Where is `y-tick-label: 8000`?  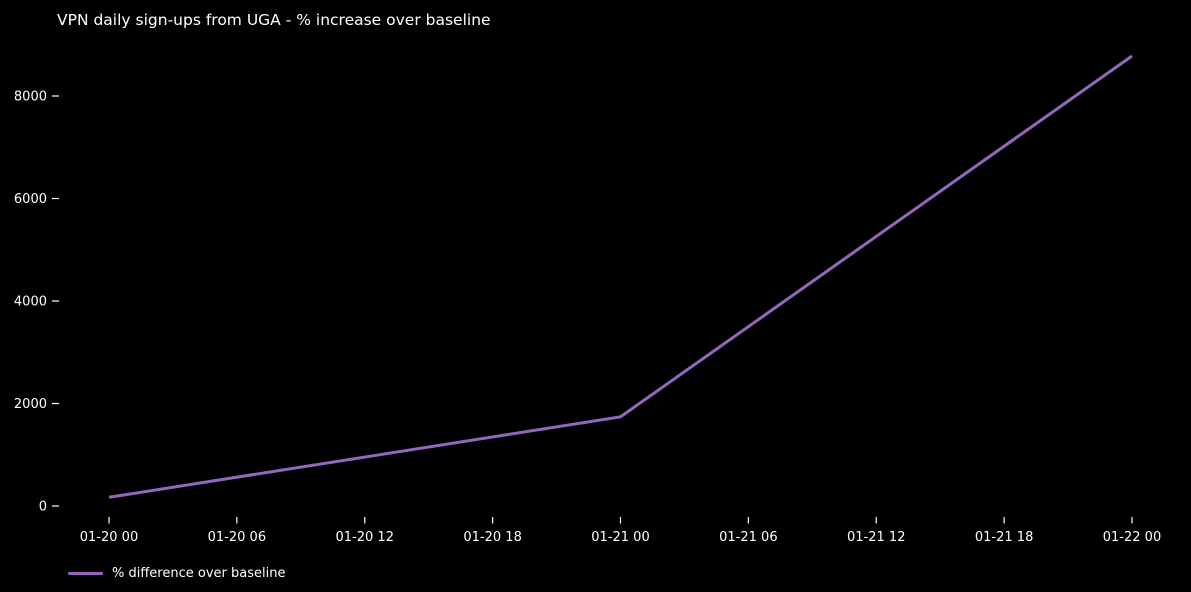 y-tick-label: 8000 is located at coordinates (30, 97).